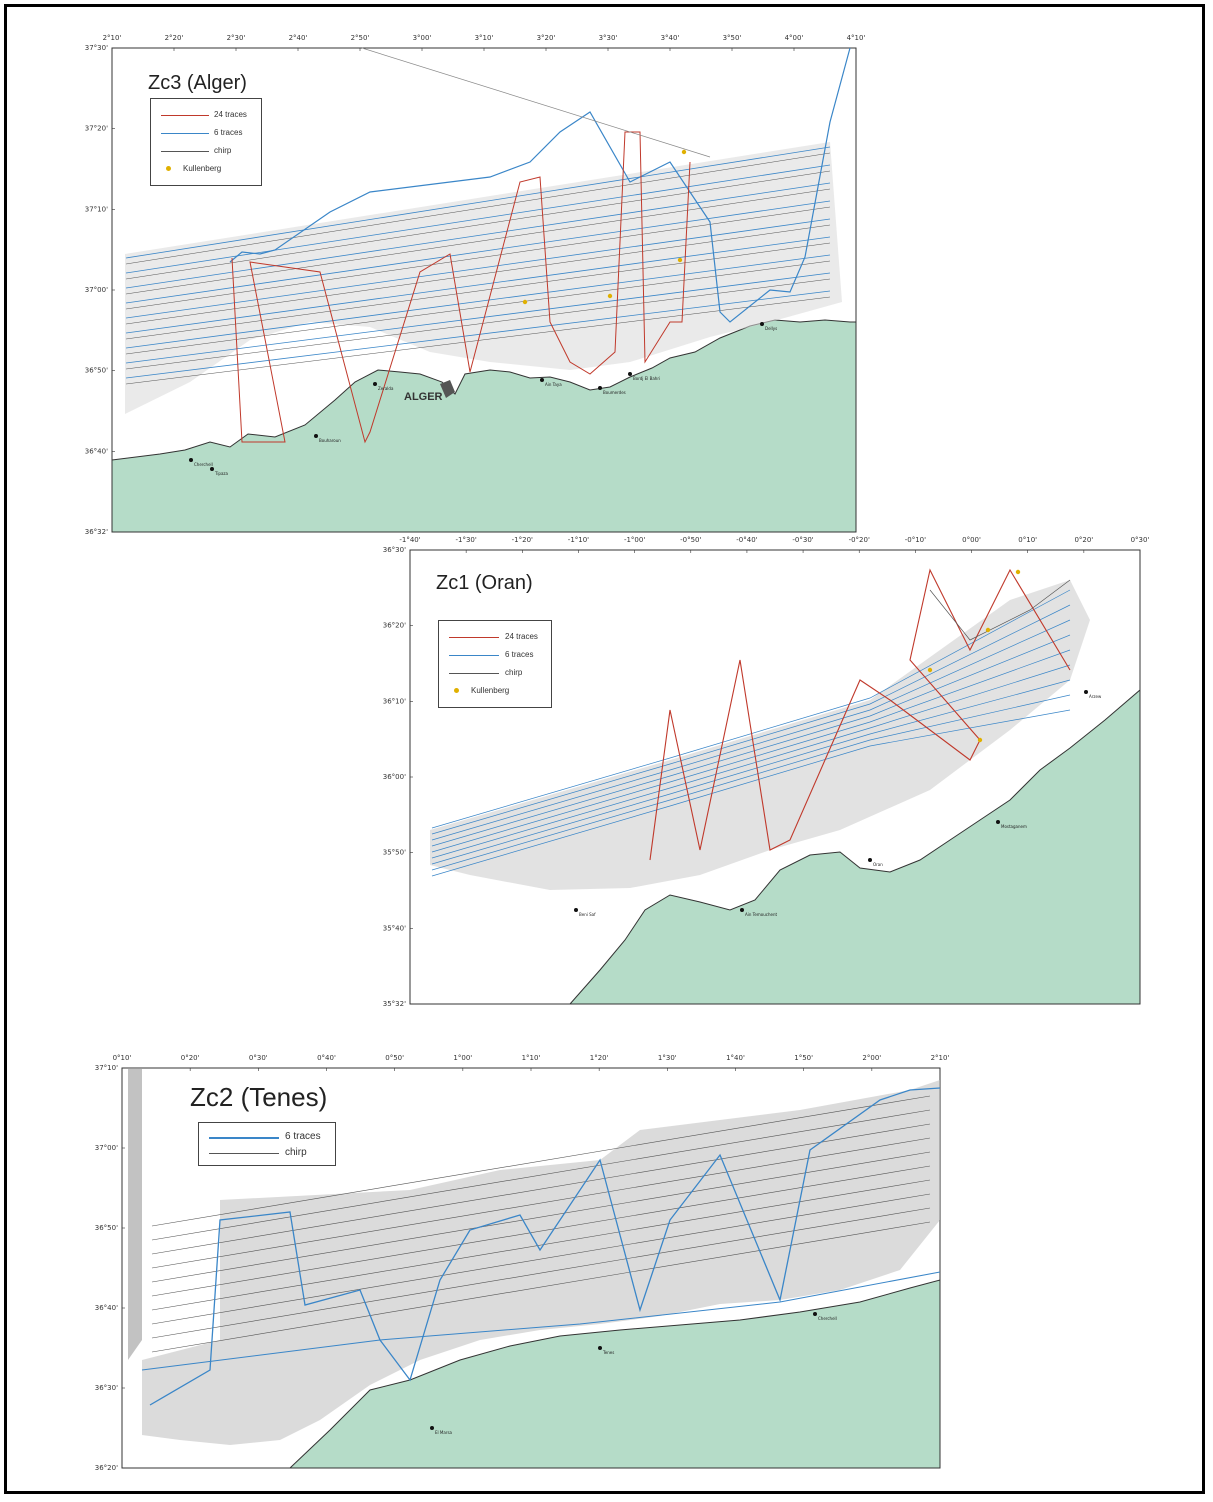  What do you see at coordinates (447, 389) in the screenshot?
I see `city-marker-alger` at bounding box center [447, 389].